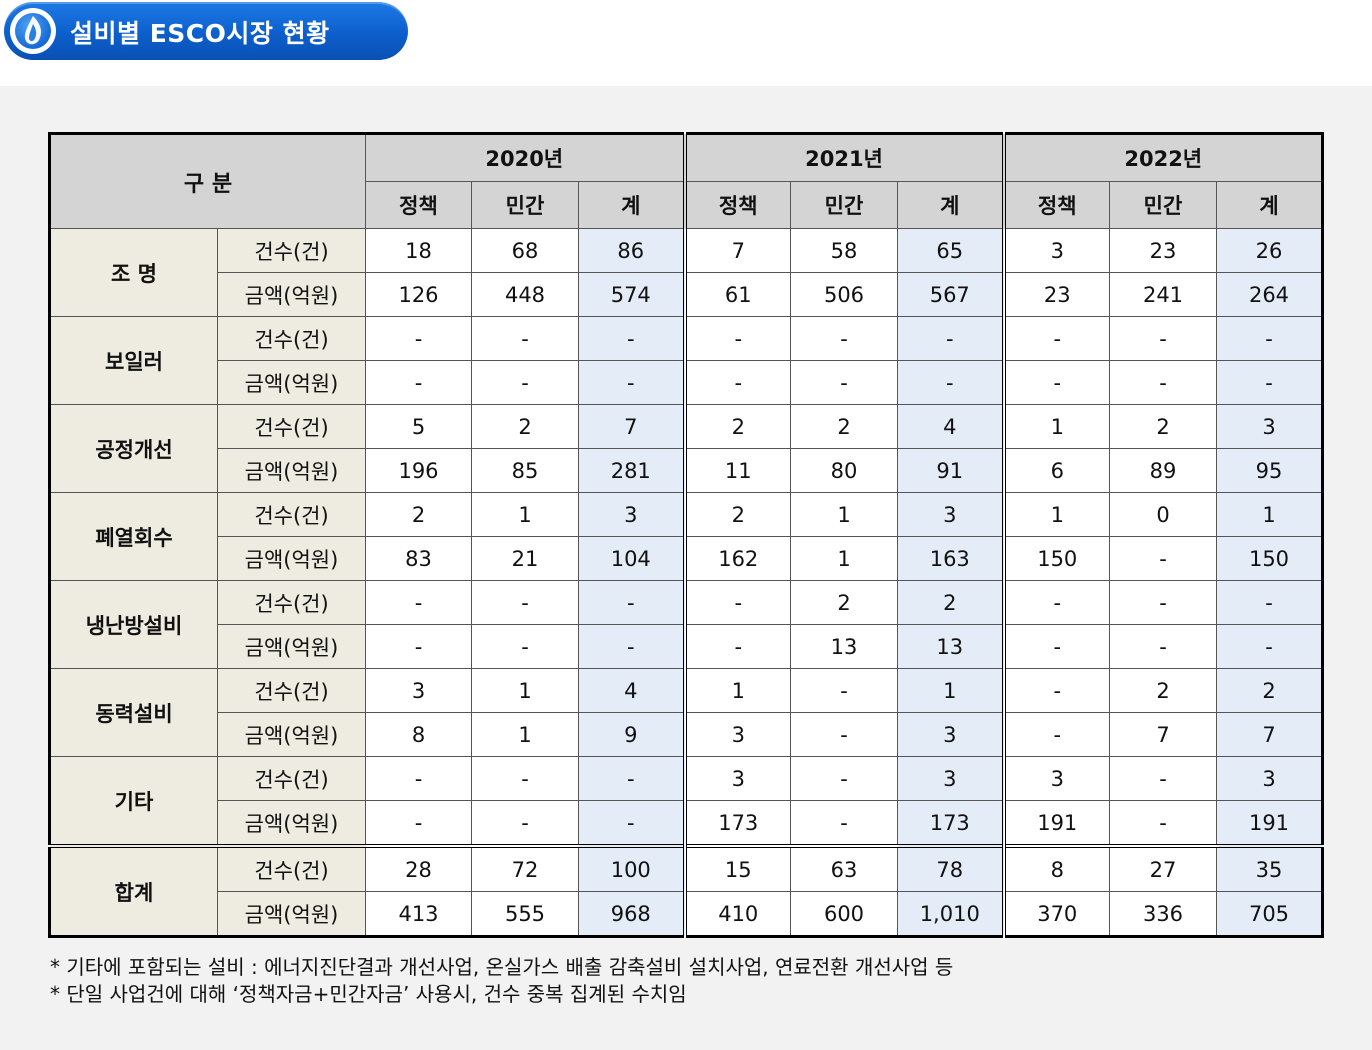 Image resolution: width=1372 pixels, height=1050 pixels. What do you see at coordinates (1163, 914) in the screenshot?
I see `table-cell: 336` at bounding box center [1163, 914].